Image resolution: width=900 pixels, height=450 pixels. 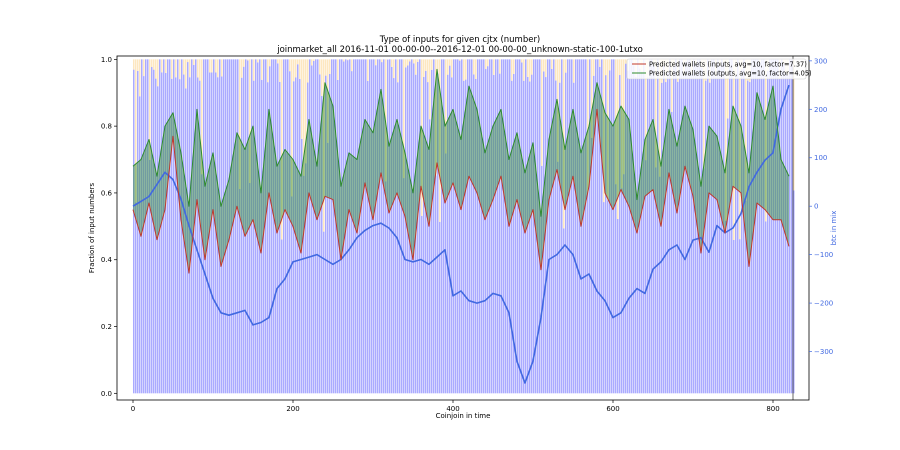 I want to click on legend-box, so click(x=716, y=69).